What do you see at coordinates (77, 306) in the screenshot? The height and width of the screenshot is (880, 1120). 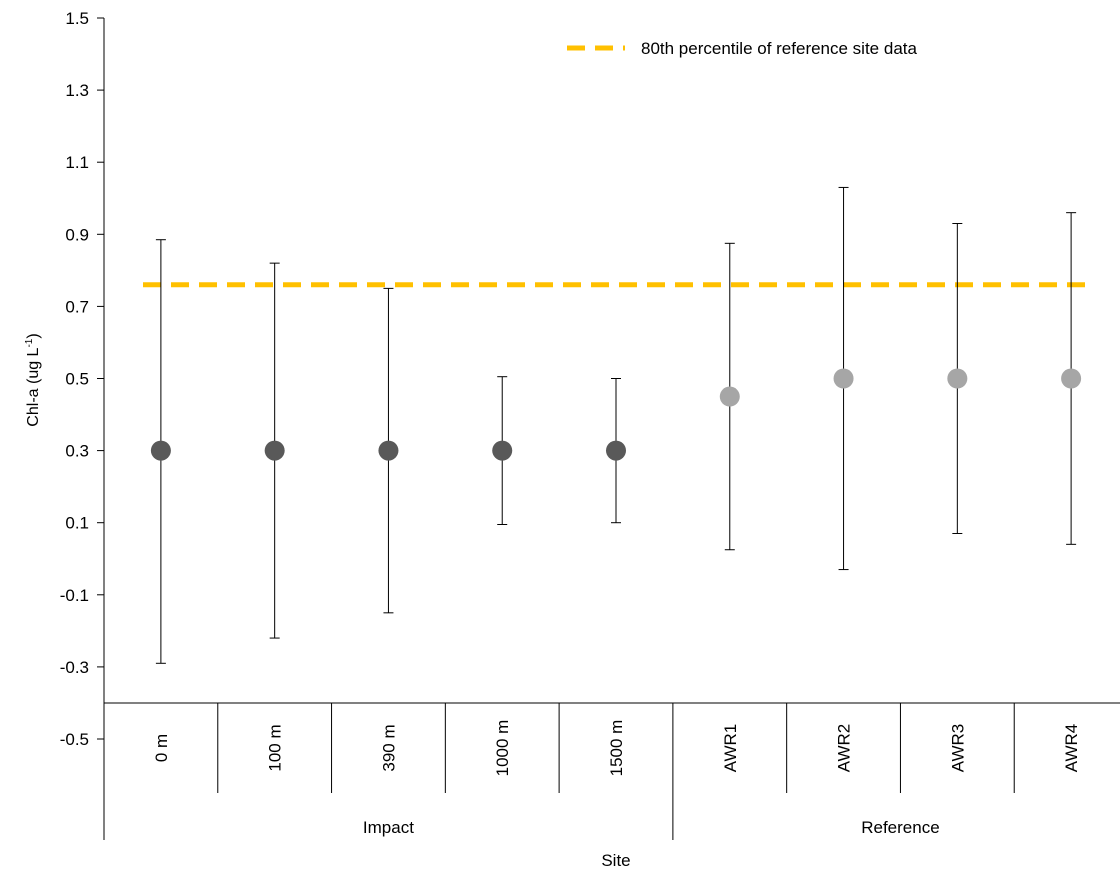 I see `y-tick-label: 0.7` at bounding box center [77, 306].